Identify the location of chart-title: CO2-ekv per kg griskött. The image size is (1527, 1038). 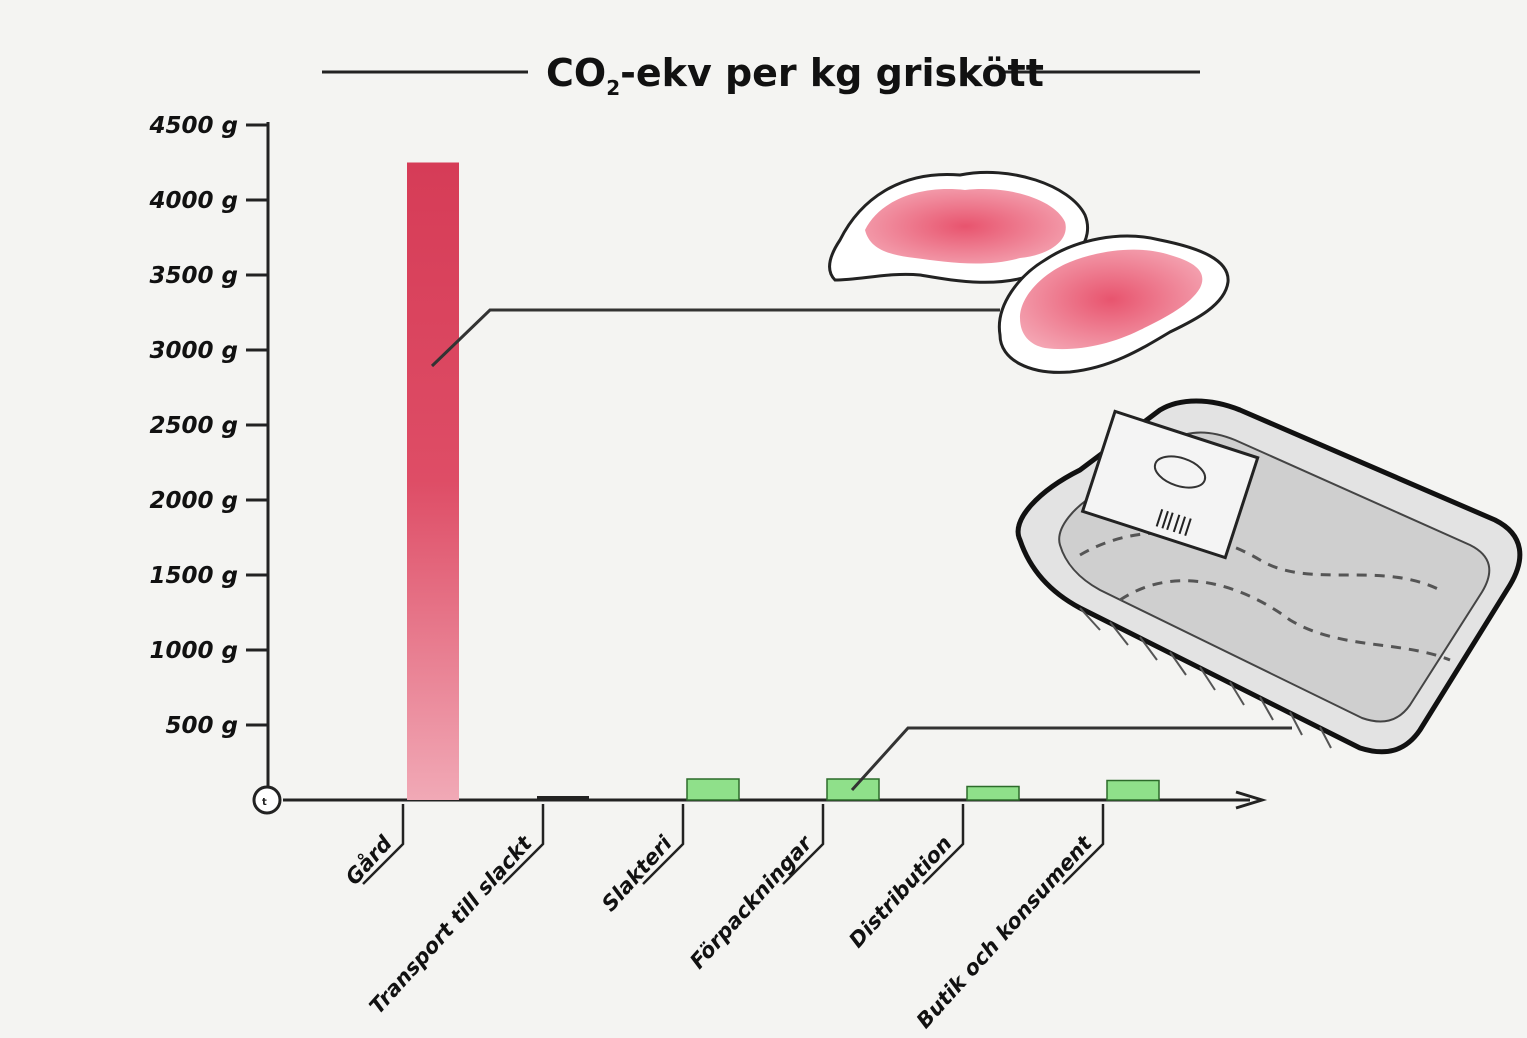
(761, 75).